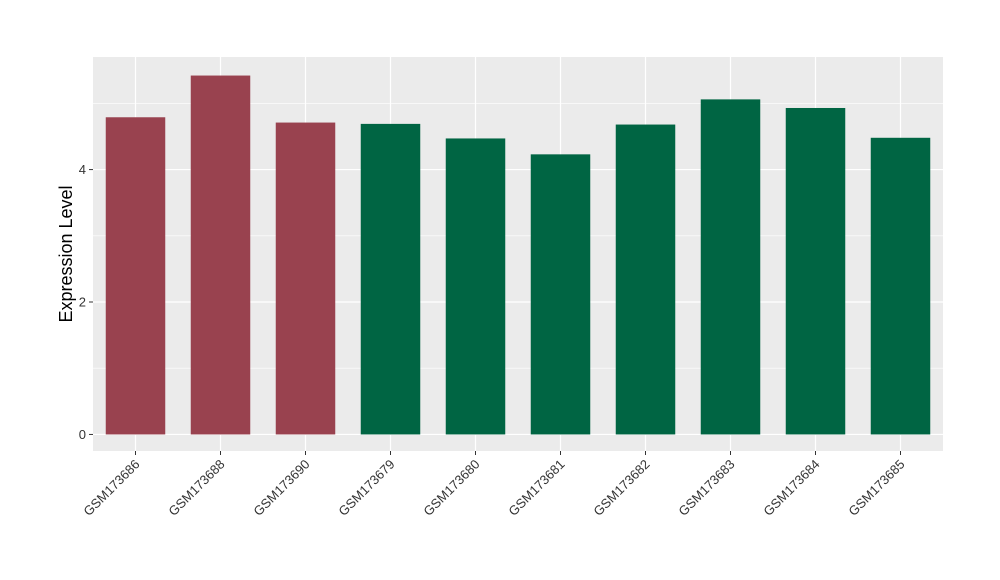  What do you see at coordinates (536, 488) in the screenshot?
I see `x-tick-label: GSM173681` at bounding box center [536, 488].